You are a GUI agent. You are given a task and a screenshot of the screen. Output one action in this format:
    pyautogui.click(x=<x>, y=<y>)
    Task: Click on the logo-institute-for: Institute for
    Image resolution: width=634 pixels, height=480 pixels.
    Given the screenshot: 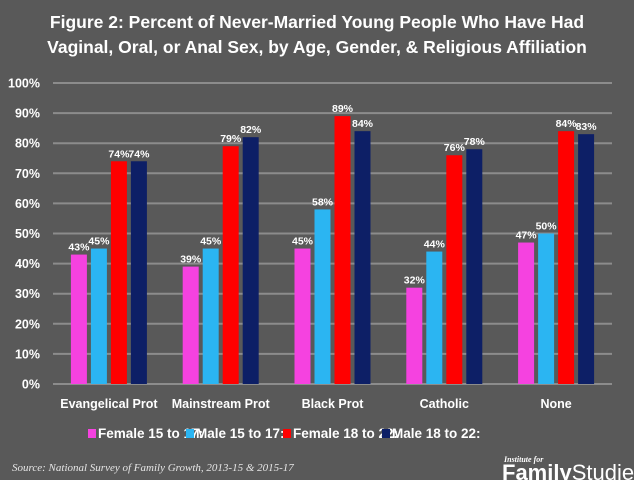 What is the action you would take?
    pyautogui.click(x=523, y=459)
    